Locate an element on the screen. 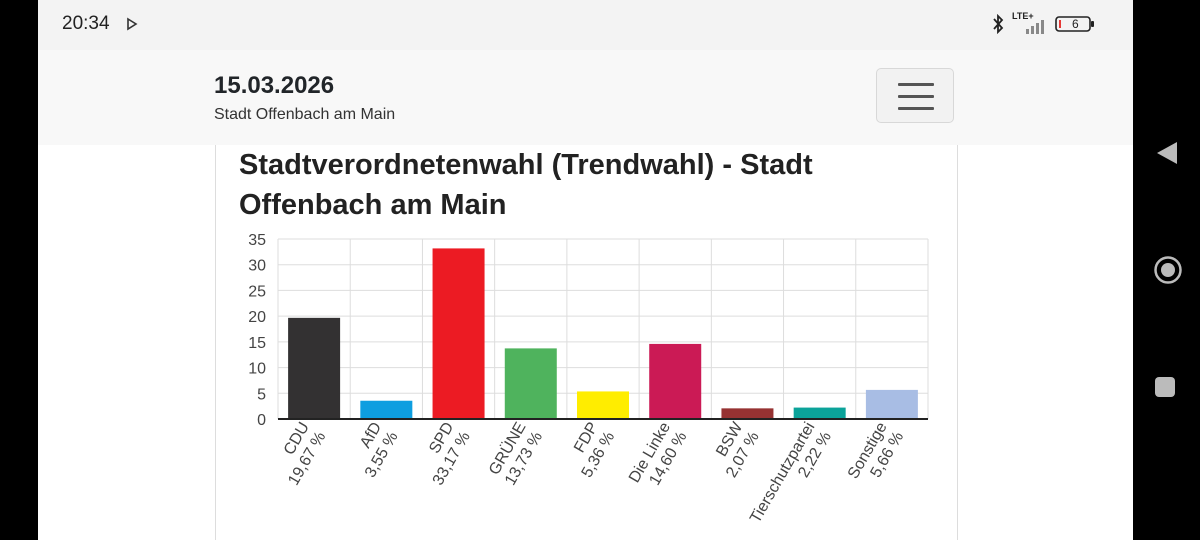  bar-tierschutzpartei is located at coordinates (819, 413).